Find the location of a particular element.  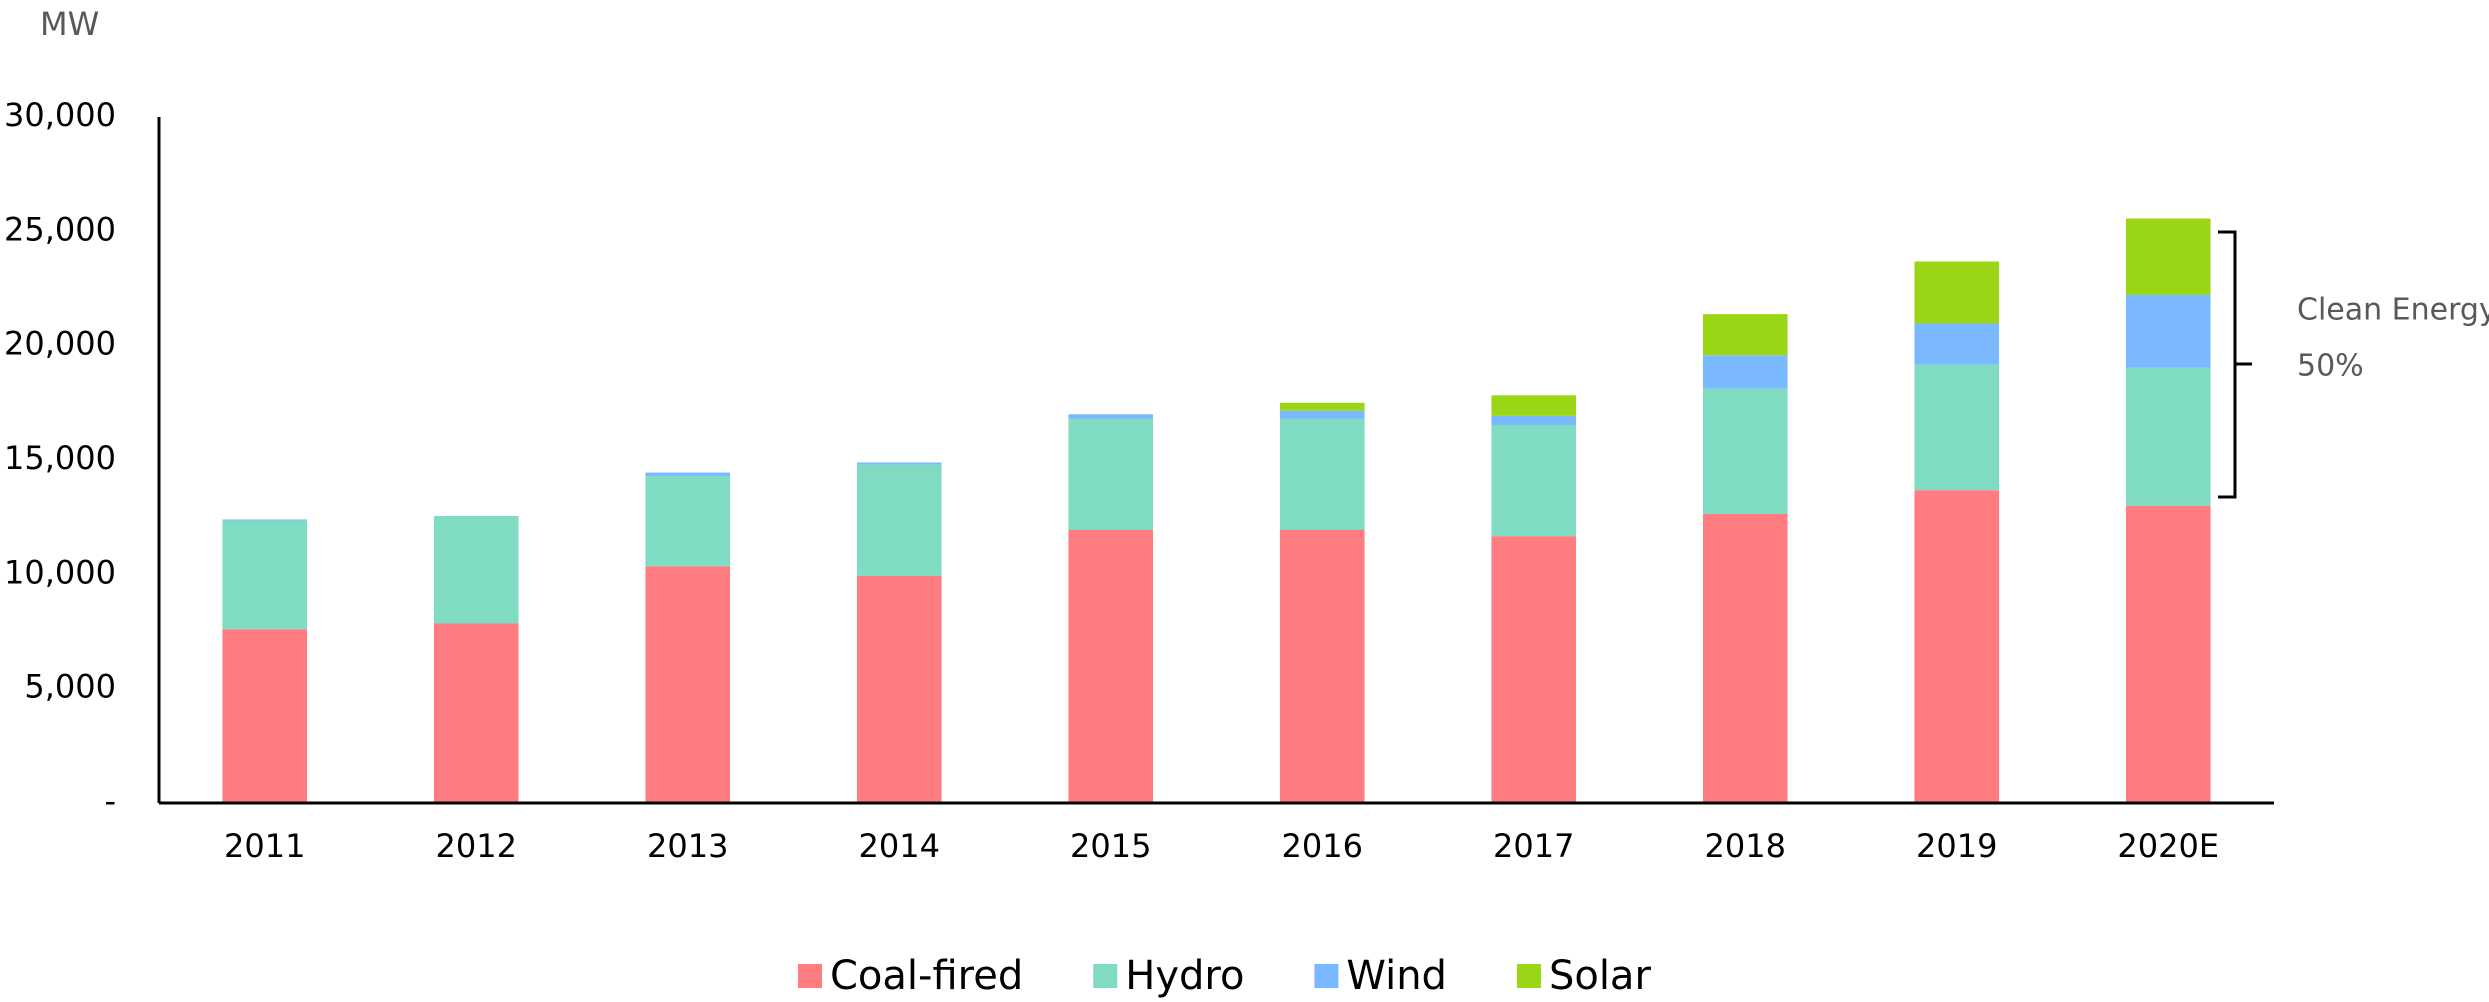

annotation-value: 50% is located at coordinates (2330, 366).